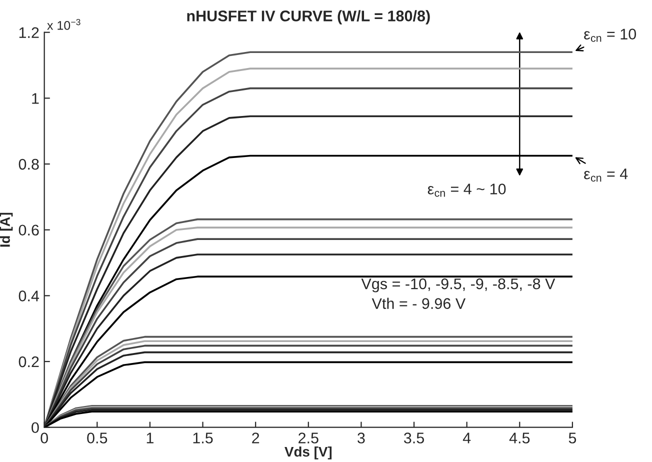 The image size is (652, 462). Describe the element at coordinates (458, 285) in the screenshot. I see `annotation: Vgs = -10, -9.5, -9, -8.5, -8 V` at that location.